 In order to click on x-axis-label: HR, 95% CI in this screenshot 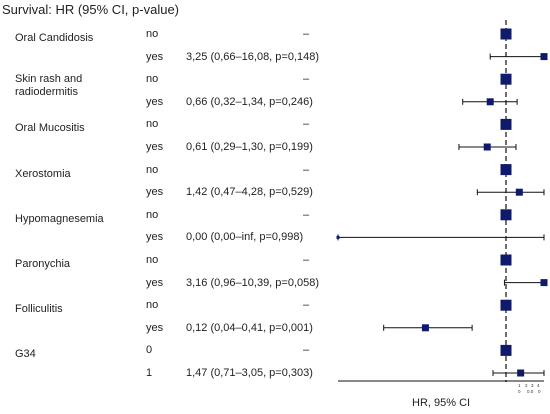, I will do `click(441, 403)`.